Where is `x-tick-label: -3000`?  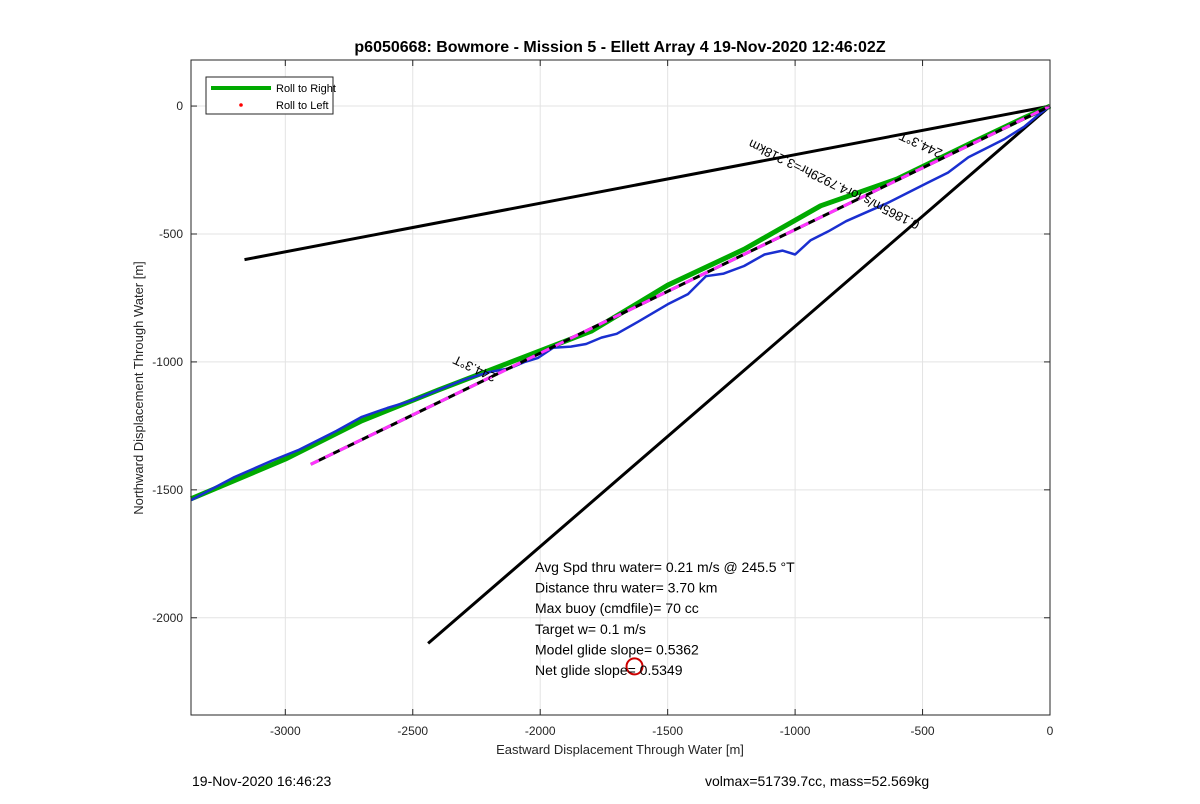 x-tick-label: -3000 is located at coordinates (285, 731).